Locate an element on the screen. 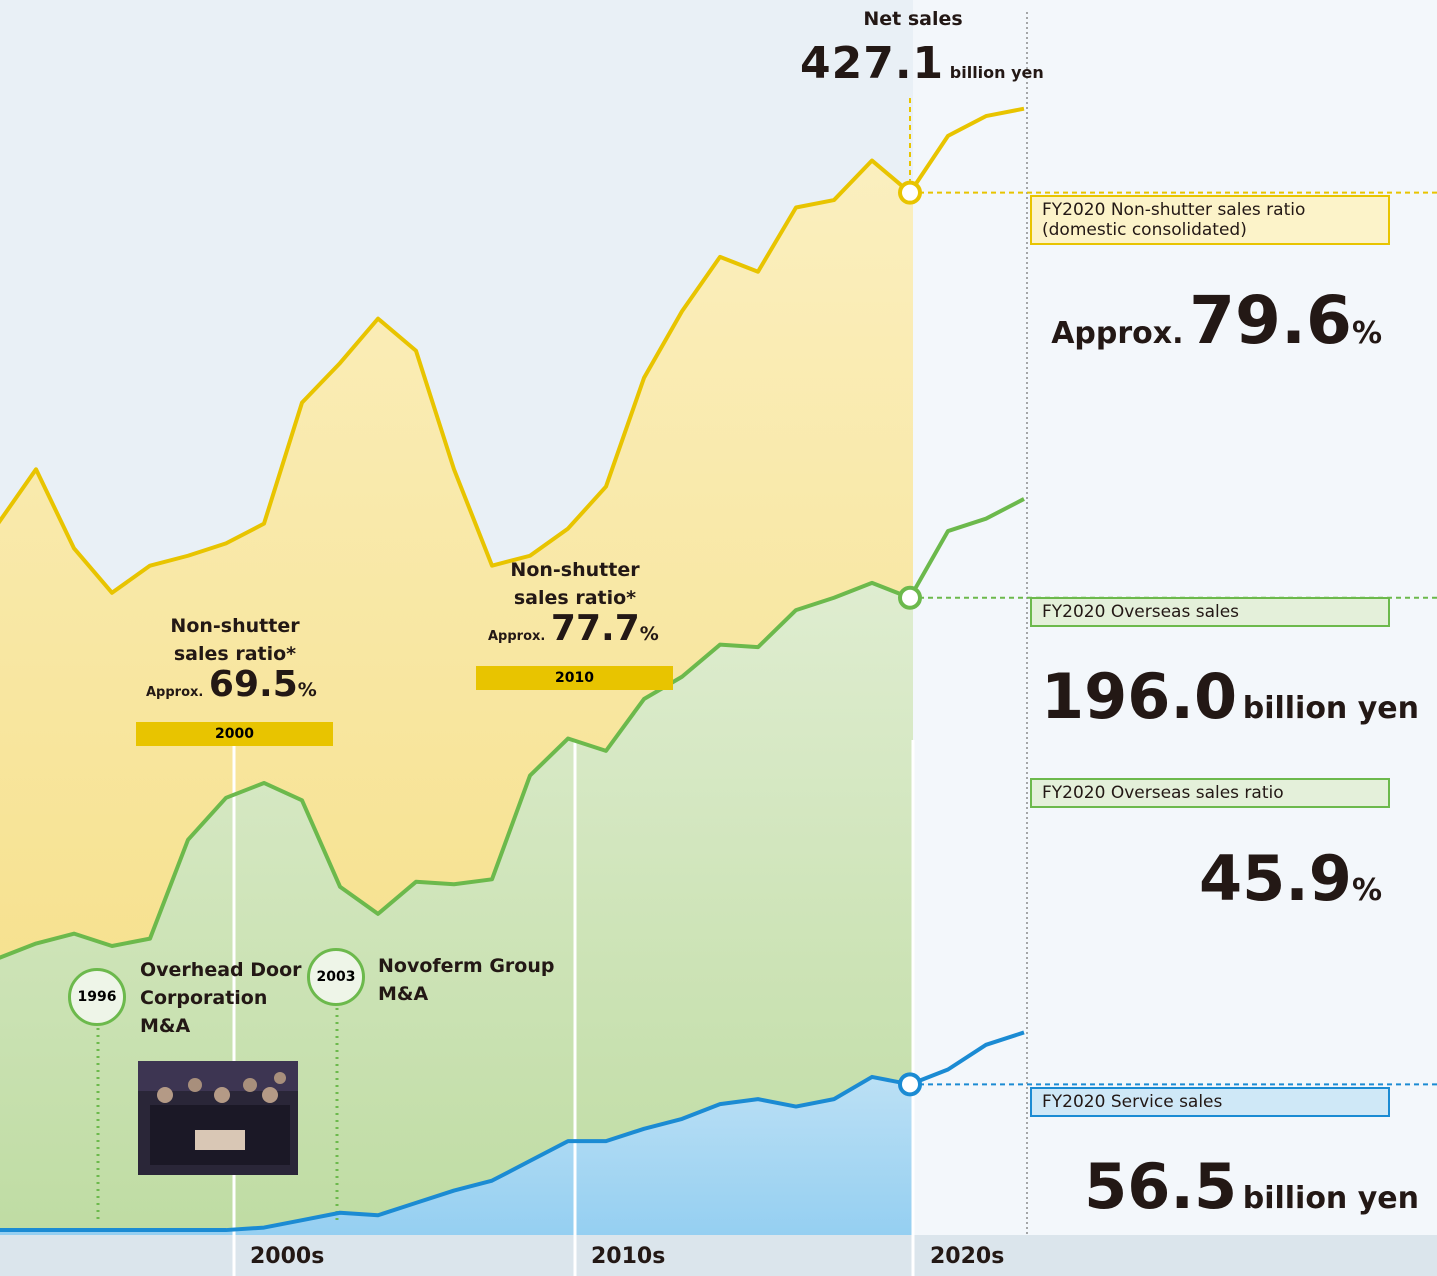 This screenshot has width=1437, height=1276. net-sales-value: 427.1 is located at coordinates (872, 63).